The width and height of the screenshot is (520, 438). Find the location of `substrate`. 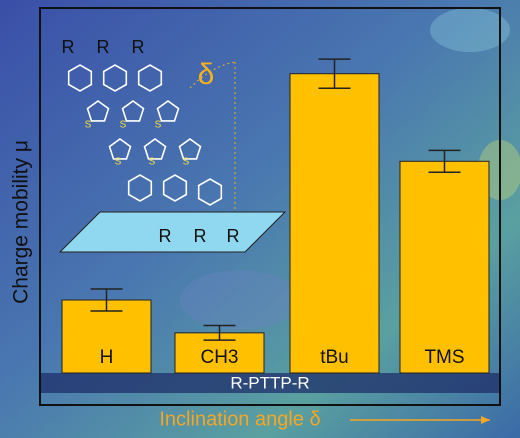

substrate is located at coordinates (172, 232).